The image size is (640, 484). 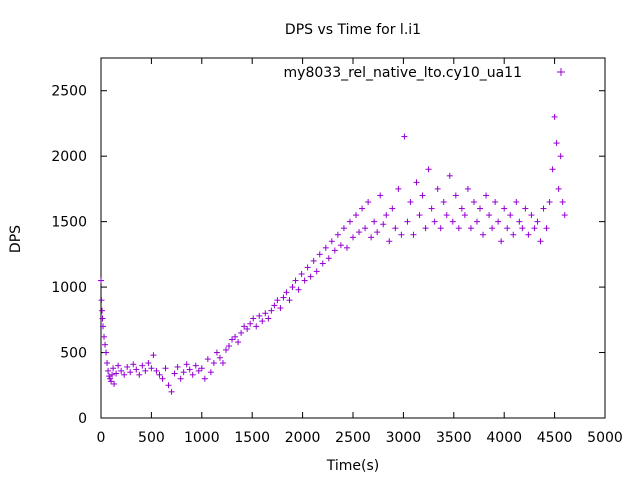 What do you see at coordinates (404, 438) in the screenshot?
I see `x-tick-label: 3000` at bounding box center [404, 438].